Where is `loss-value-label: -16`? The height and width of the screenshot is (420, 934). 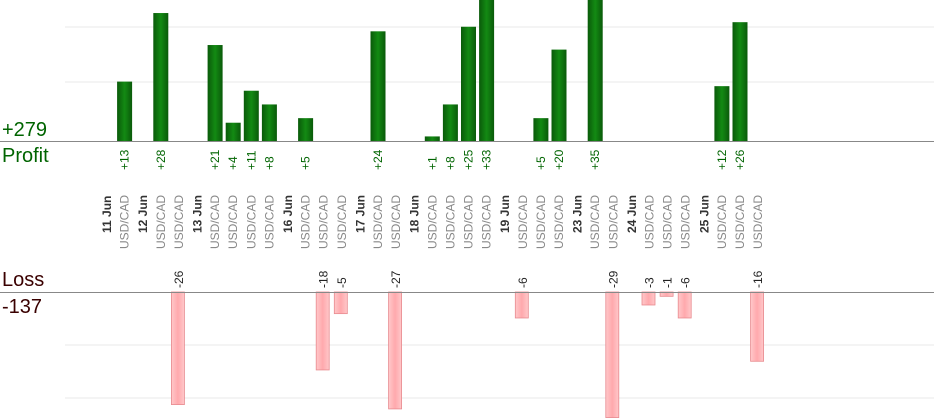
loss-value-label: -16 is located at coordinates (758, 279).